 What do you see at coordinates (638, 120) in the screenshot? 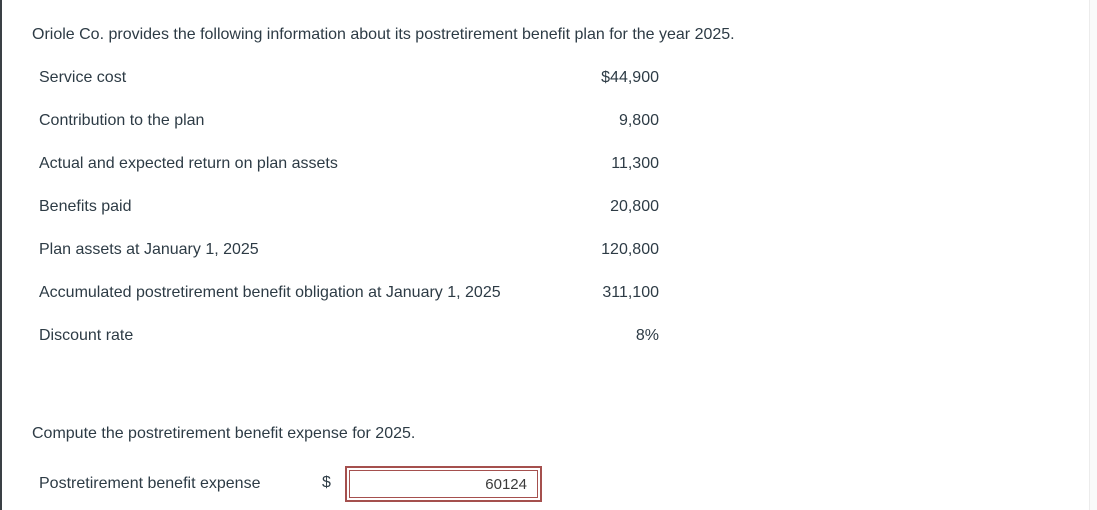
I see `row-value: 9,800` at bounding box center [638, 120].